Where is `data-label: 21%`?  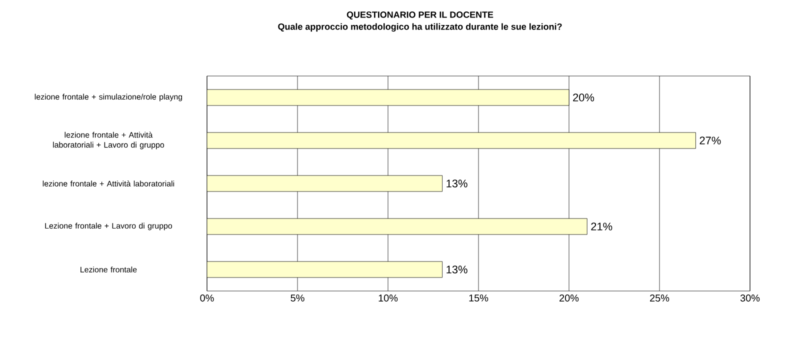
data-label: 21% is located at coordinates (601, 226).